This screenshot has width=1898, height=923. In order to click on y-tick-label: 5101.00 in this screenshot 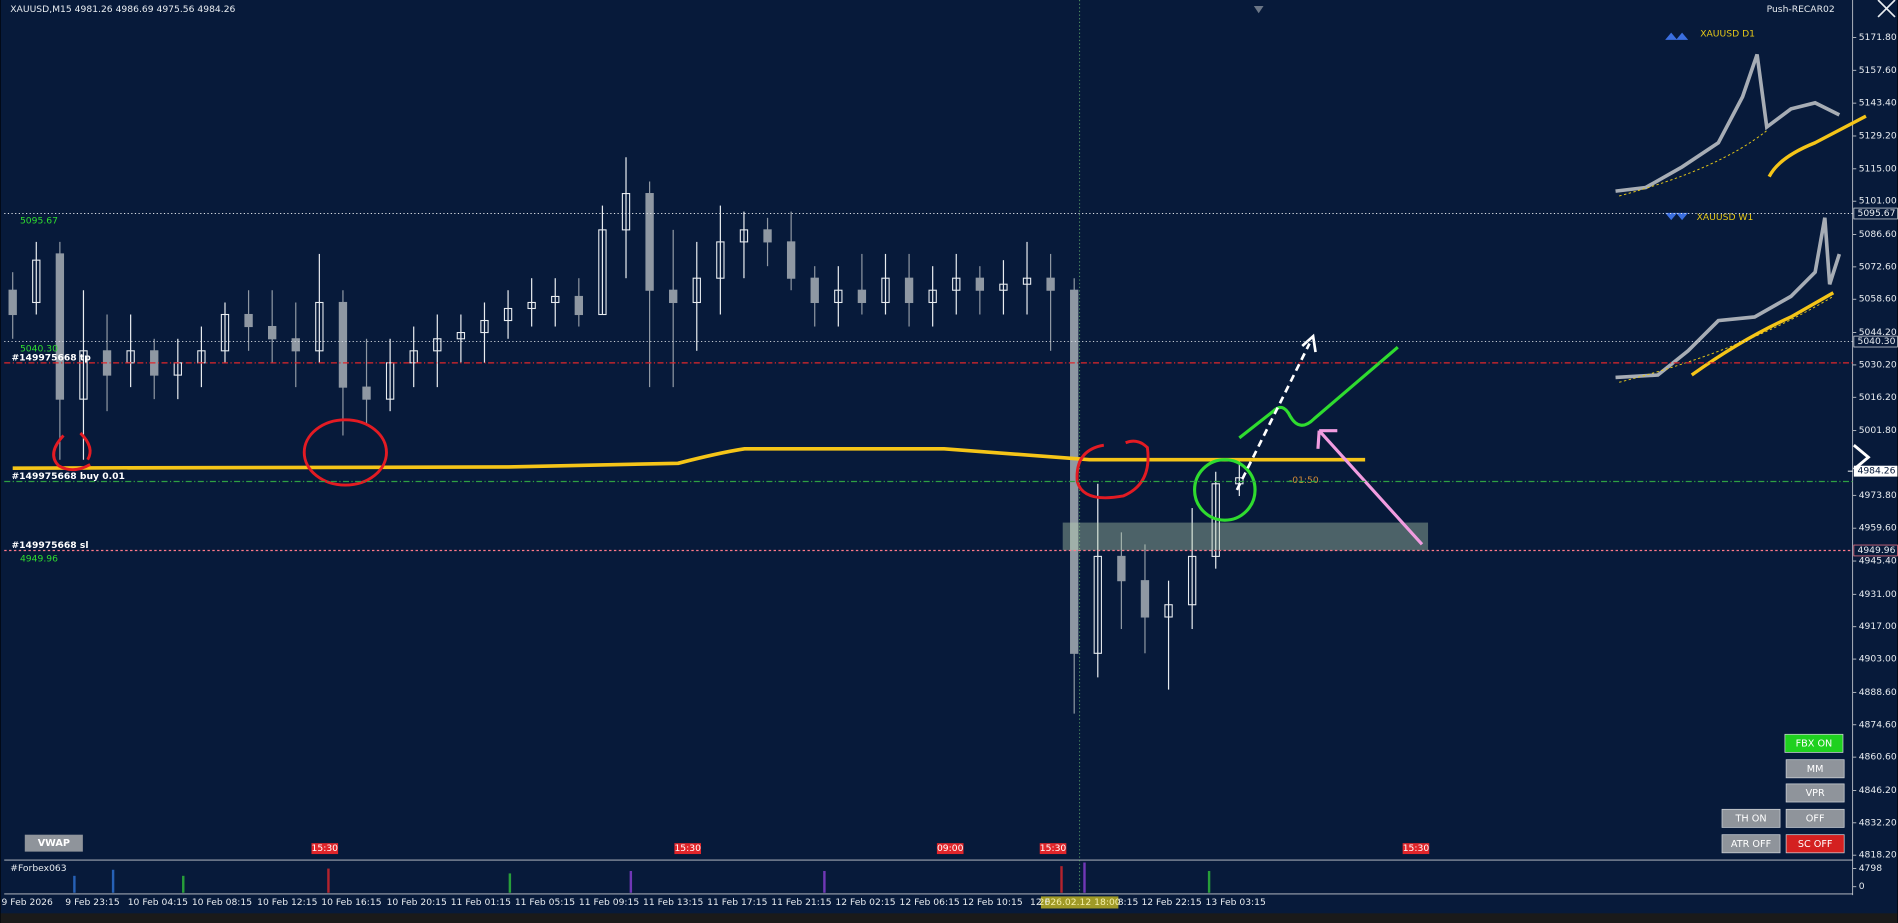, I will do `click(1878, 201)`.